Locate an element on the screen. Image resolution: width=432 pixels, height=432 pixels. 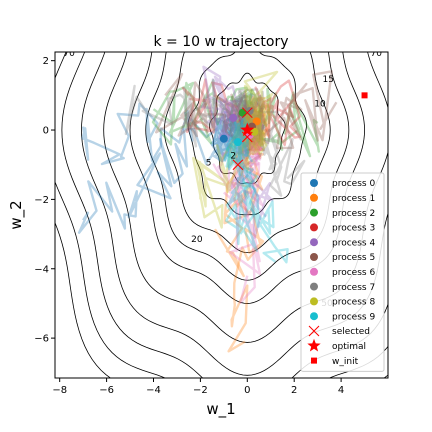
y-tick-label: −2 is located at coordinates (41, 200).